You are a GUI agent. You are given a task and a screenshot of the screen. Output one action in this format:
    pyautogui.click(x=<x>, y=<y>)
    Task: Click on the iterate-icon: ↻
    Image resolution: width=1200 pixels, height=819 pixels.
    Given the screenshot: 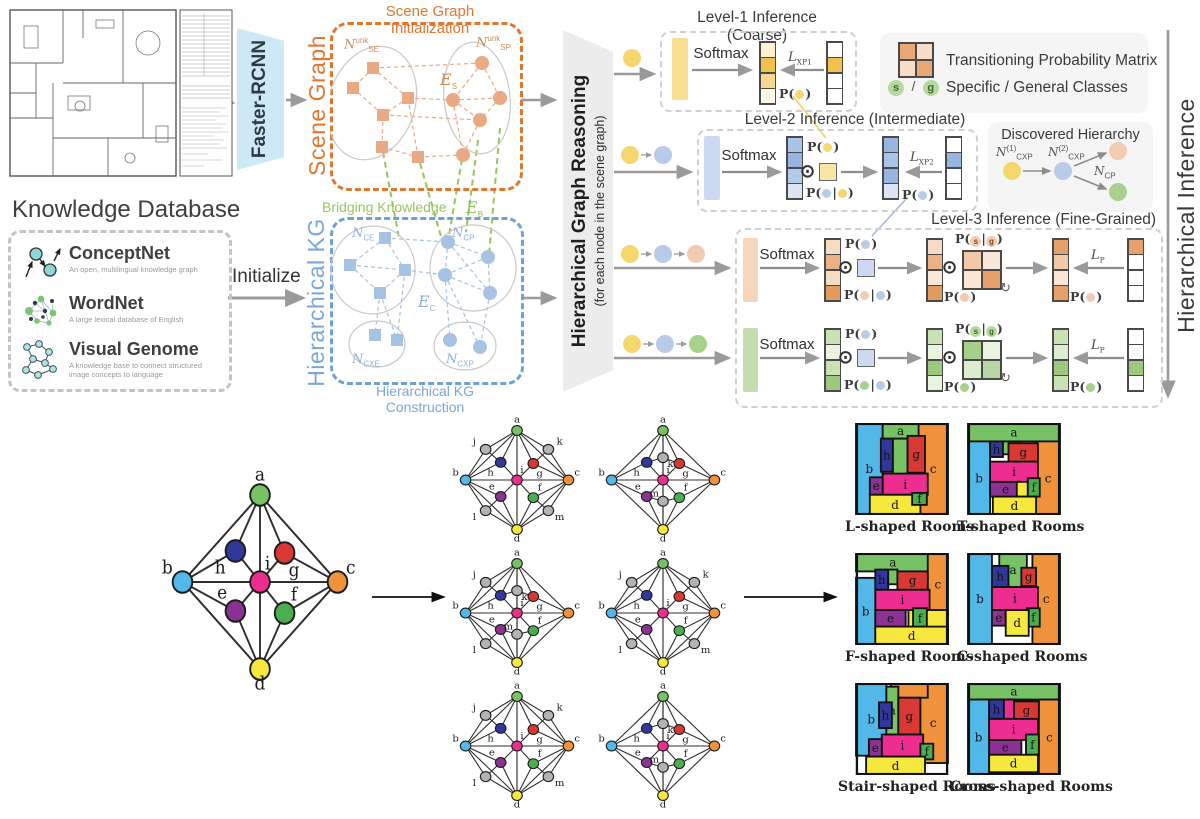 What is the action you would take?
    pyautogui.click(x=1005, y=377)
    